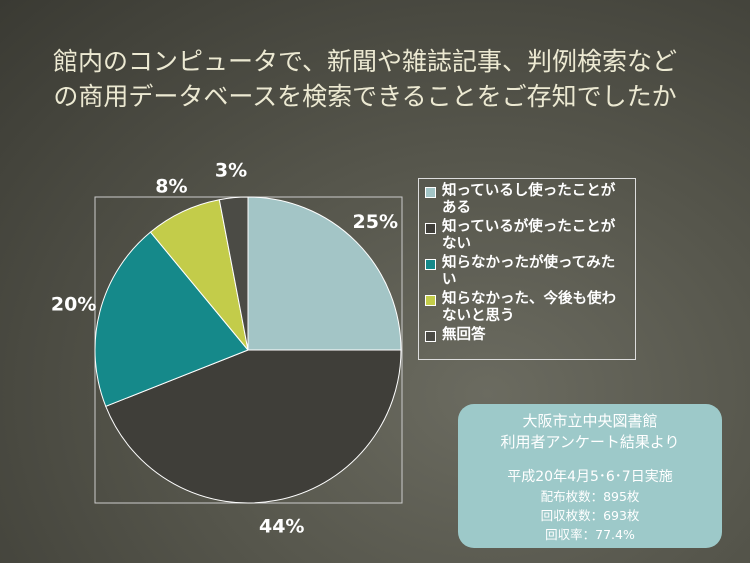 The image size is (750, 563). I want to click on data-label: 8%, so click(171, 187).